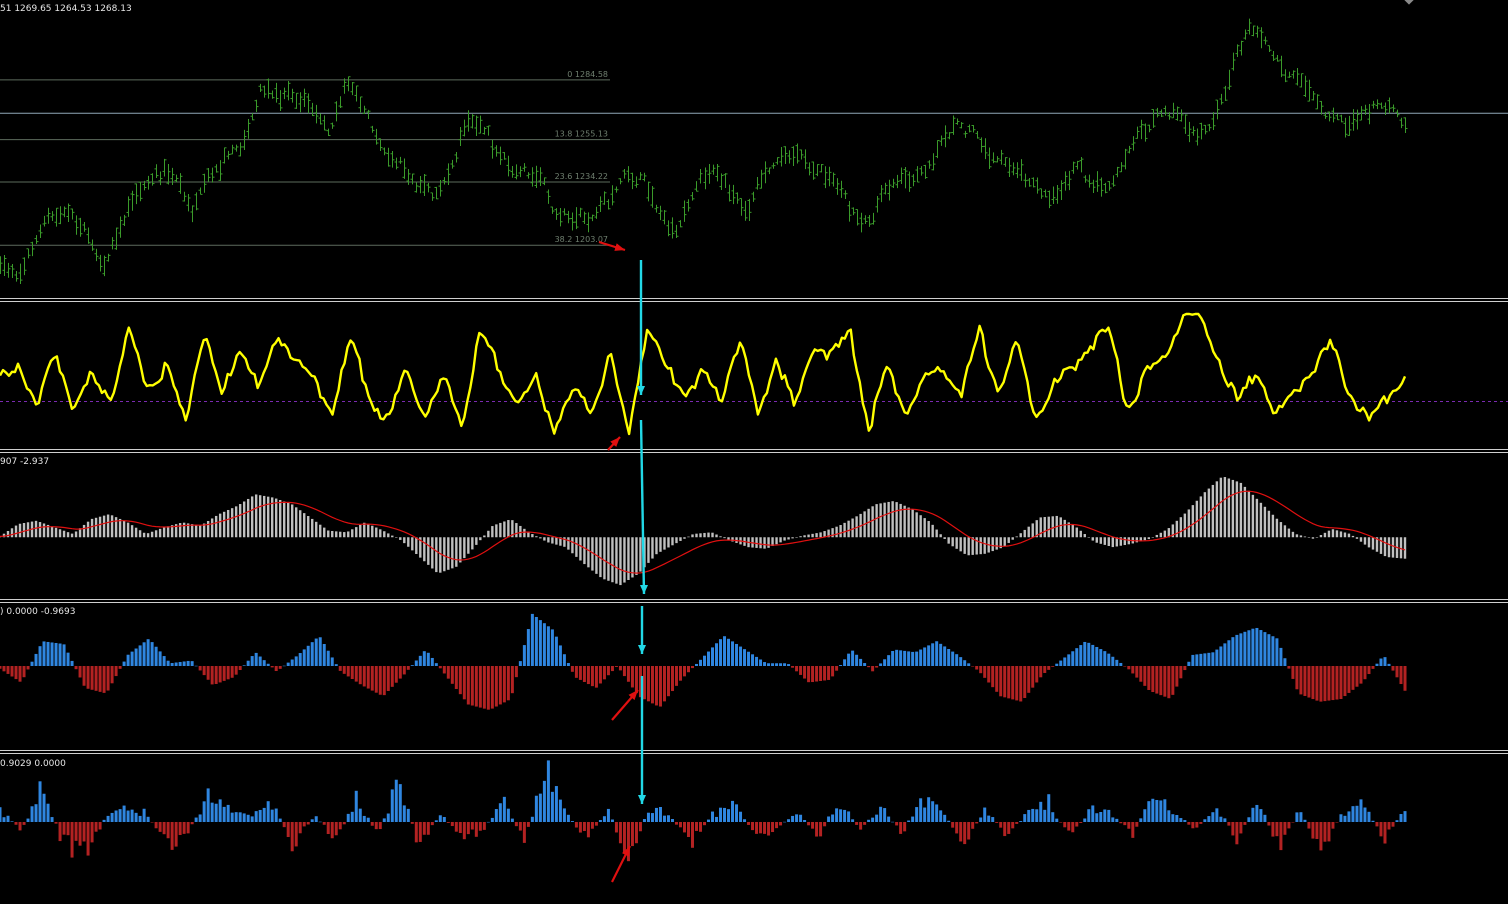 Image resolution: width=1508 pixels, height=904 pixels. I want to click on oscillator-line, so click(703, 374).